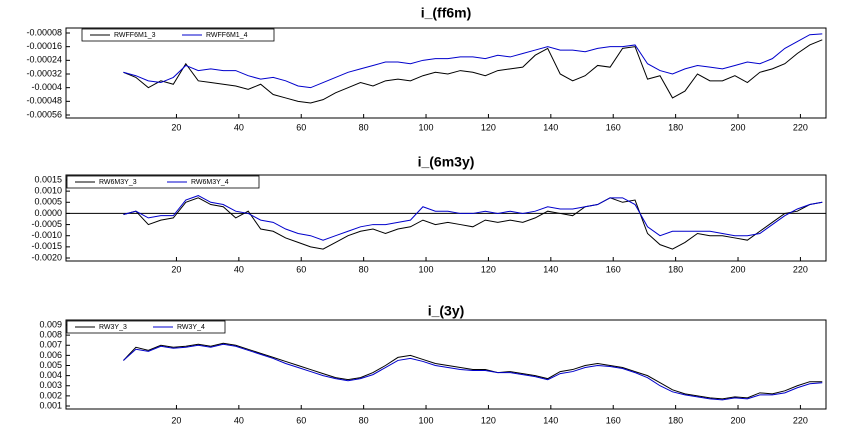 The width and height of the screenshot is (857, 429). What do you see at coordinates (50, 335) in the screenshot?
I see `y-tick-label: 0.008` at bounding box center [50, 335].